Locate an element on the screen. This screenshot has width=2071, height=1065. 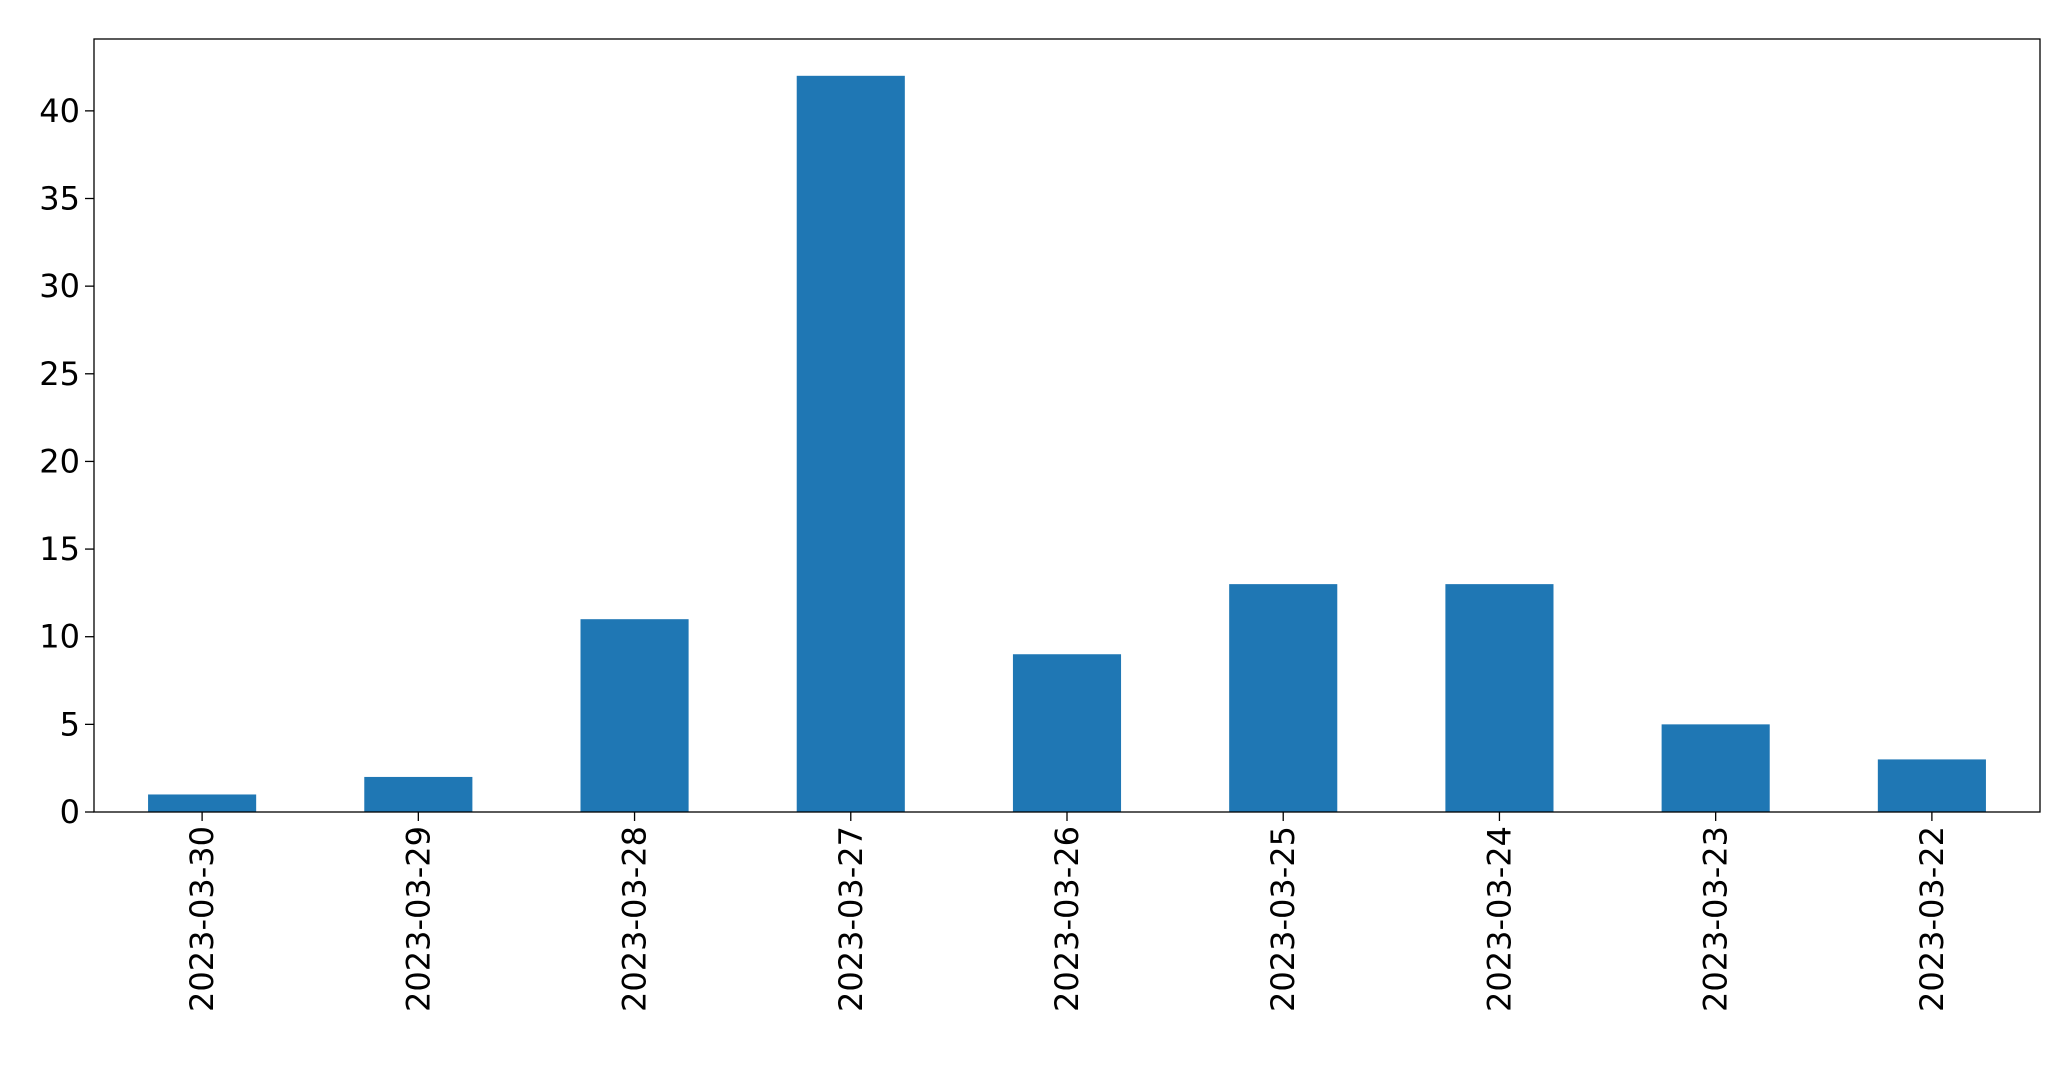
y-tick-label: 5 is located at coordinates (70, 724).